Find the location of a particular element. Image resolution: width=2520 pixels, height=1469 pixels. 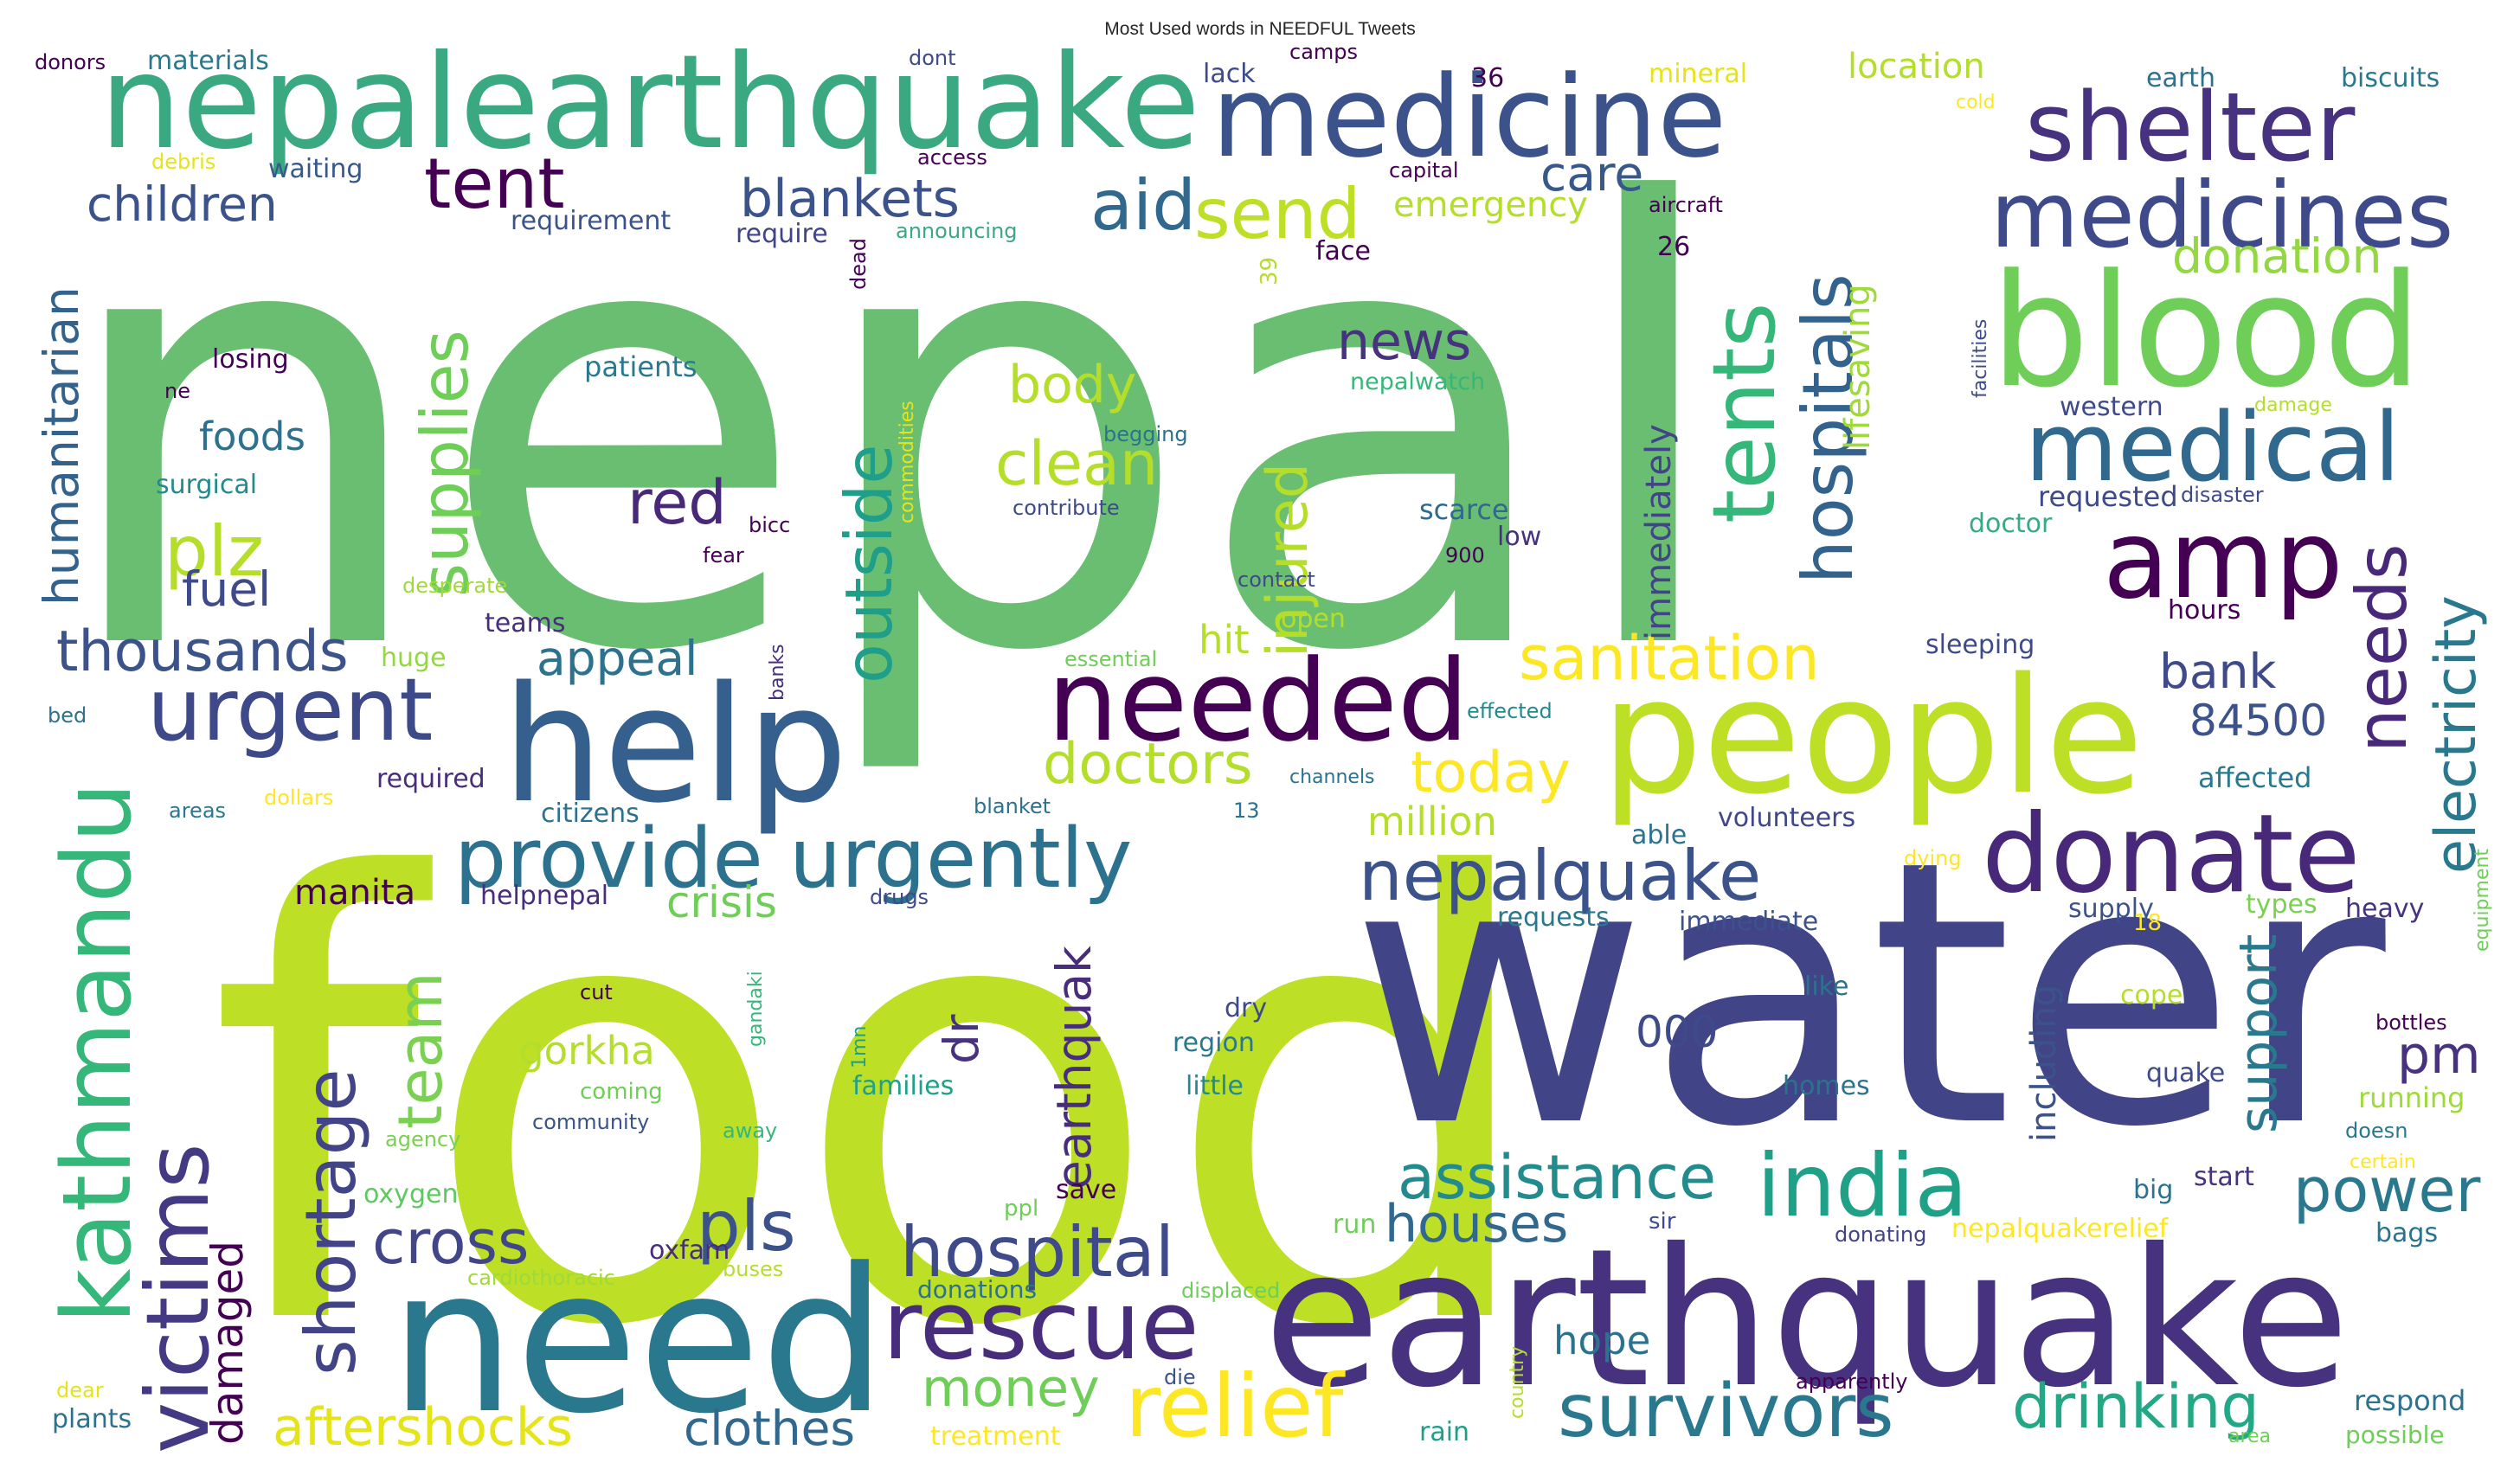

word-plz: plz is located at coordinates (214, 551).